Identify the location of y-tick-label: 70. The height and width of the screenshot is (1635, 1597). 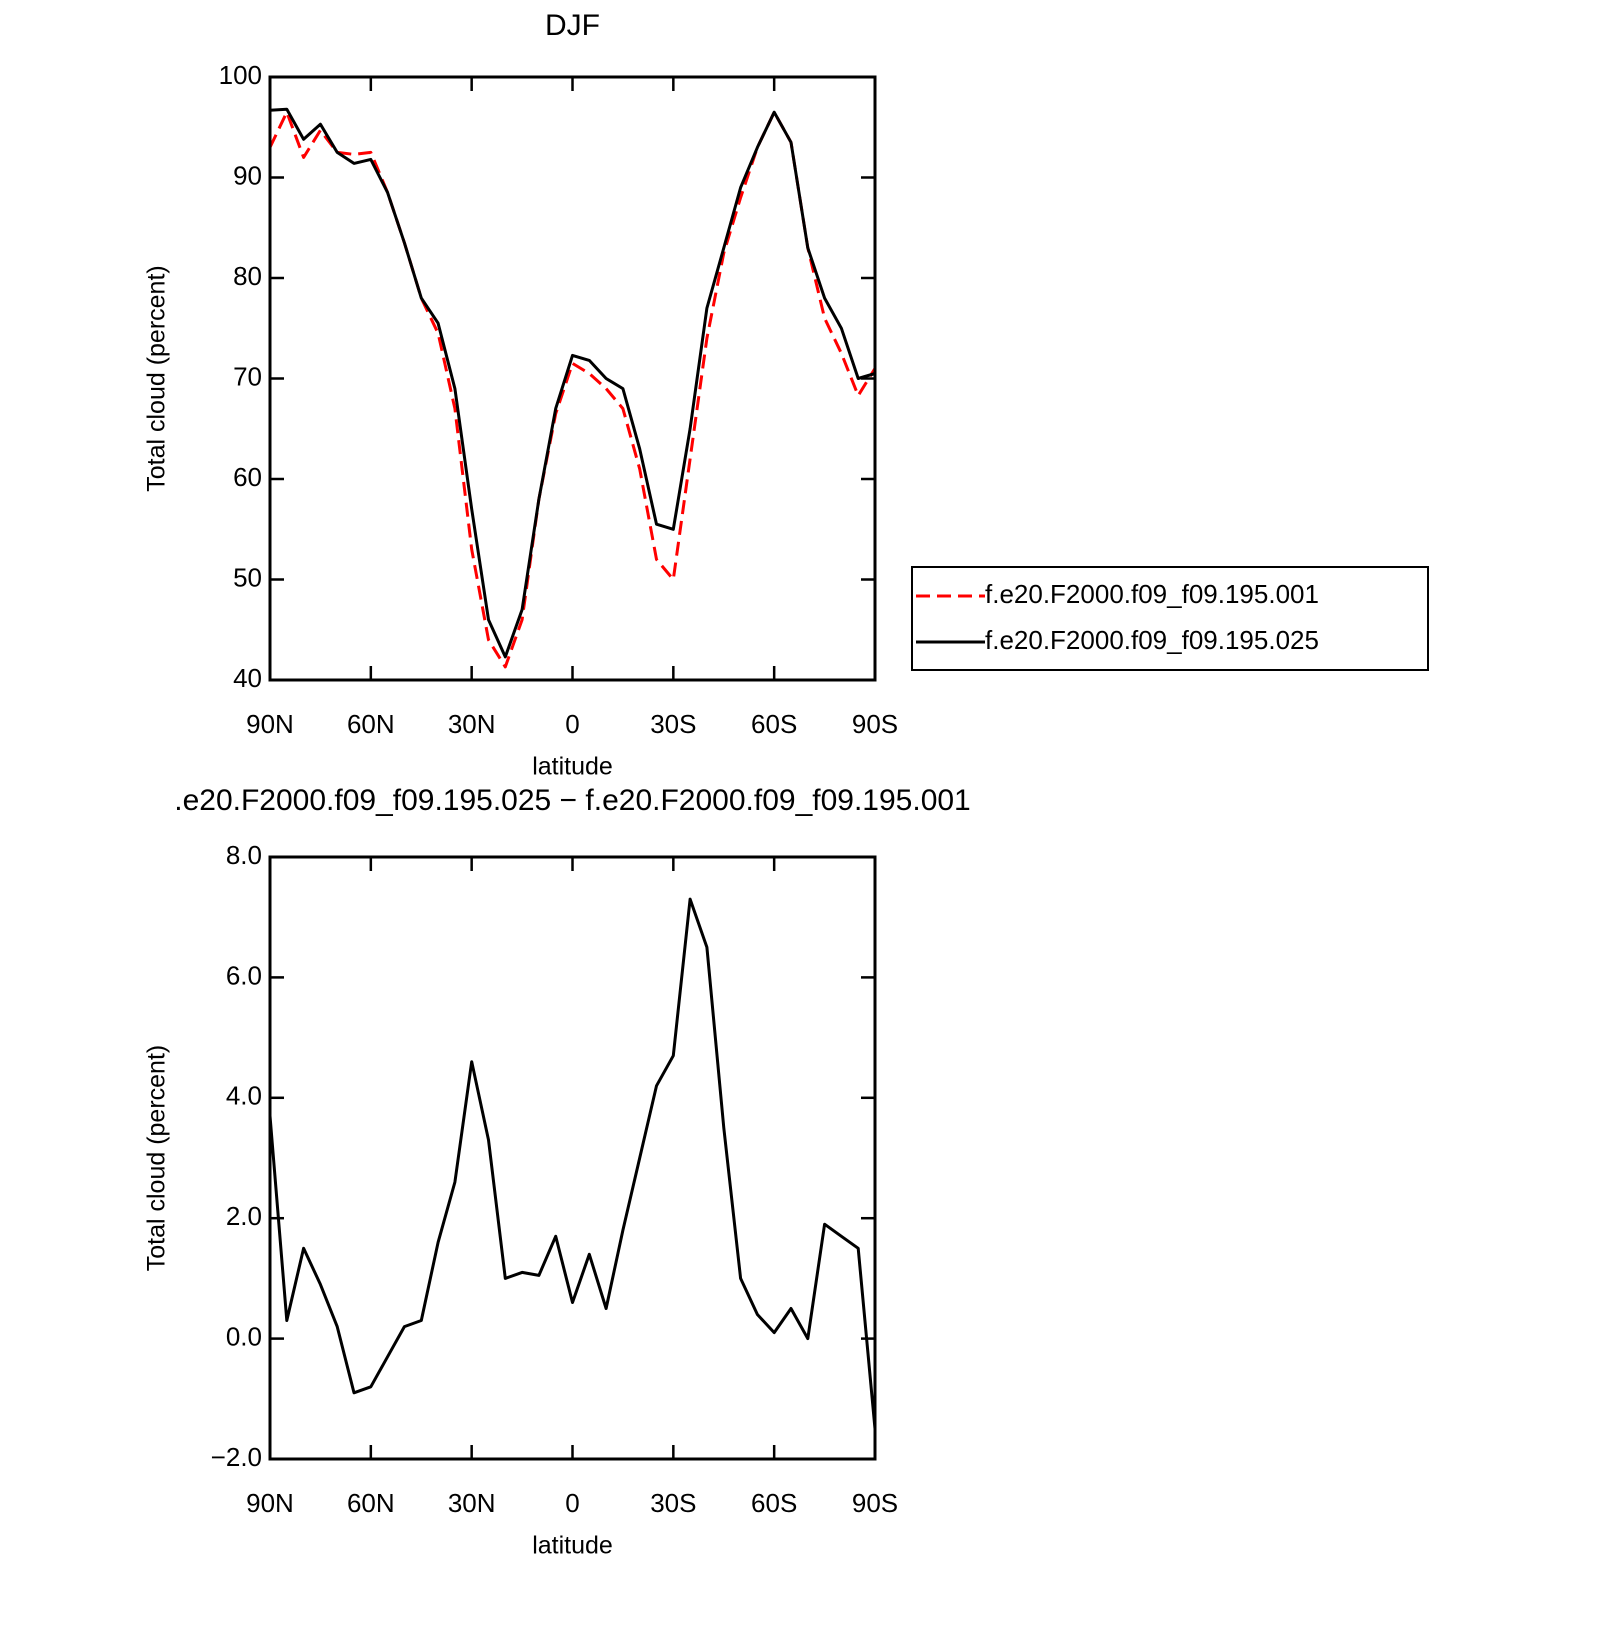
(247, 376).